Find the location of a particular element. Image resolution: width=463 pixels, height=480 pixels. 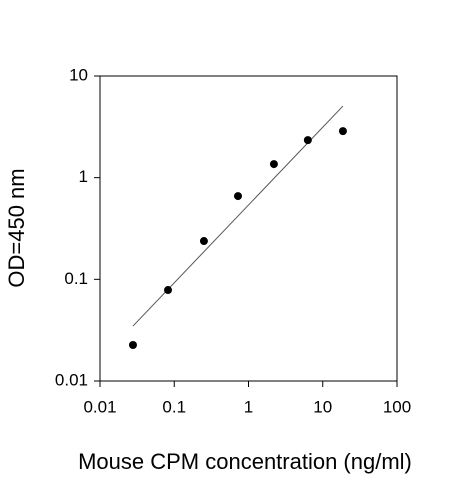

x-tick-label: 10 is located at coordinates (322, 406).